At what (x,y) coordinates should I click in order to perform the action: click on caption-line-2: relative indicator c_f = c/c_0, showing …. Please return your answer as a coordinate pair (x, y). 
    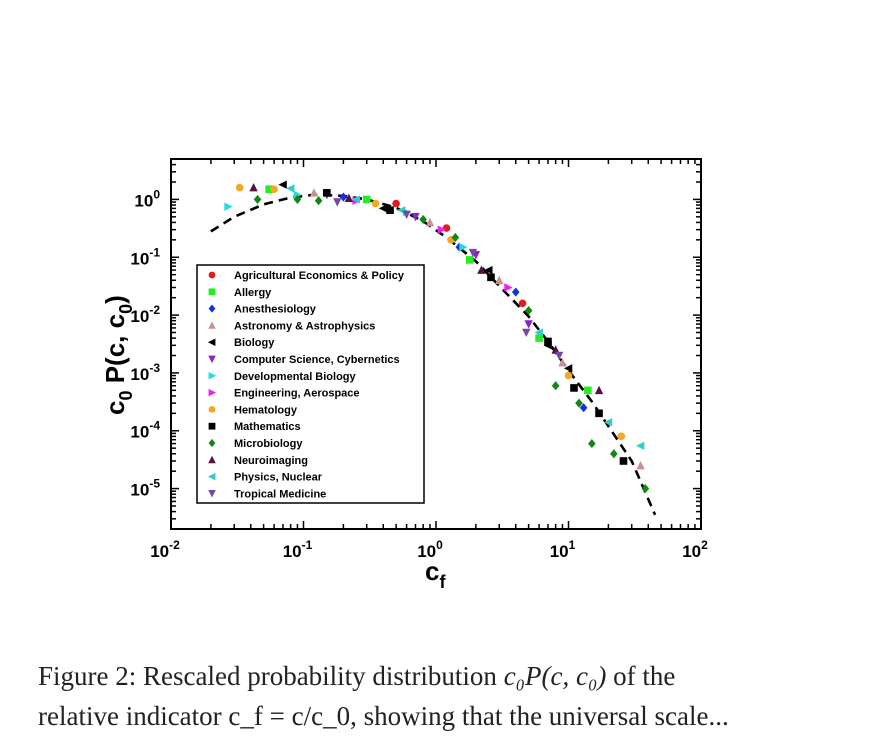
    Looking at the image, I should click on (383, 716).